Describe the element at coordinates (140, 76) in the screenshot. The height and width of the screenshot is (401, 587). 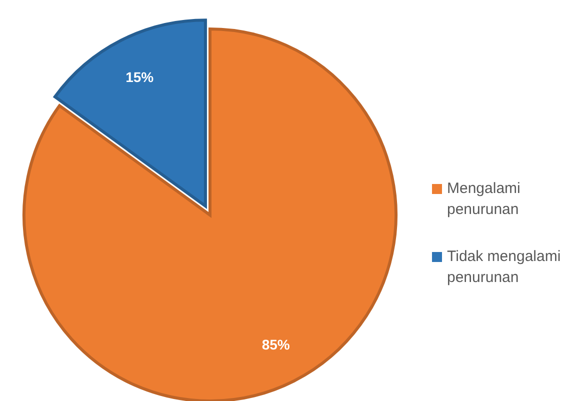
I see `data-label: 15%` at that location.